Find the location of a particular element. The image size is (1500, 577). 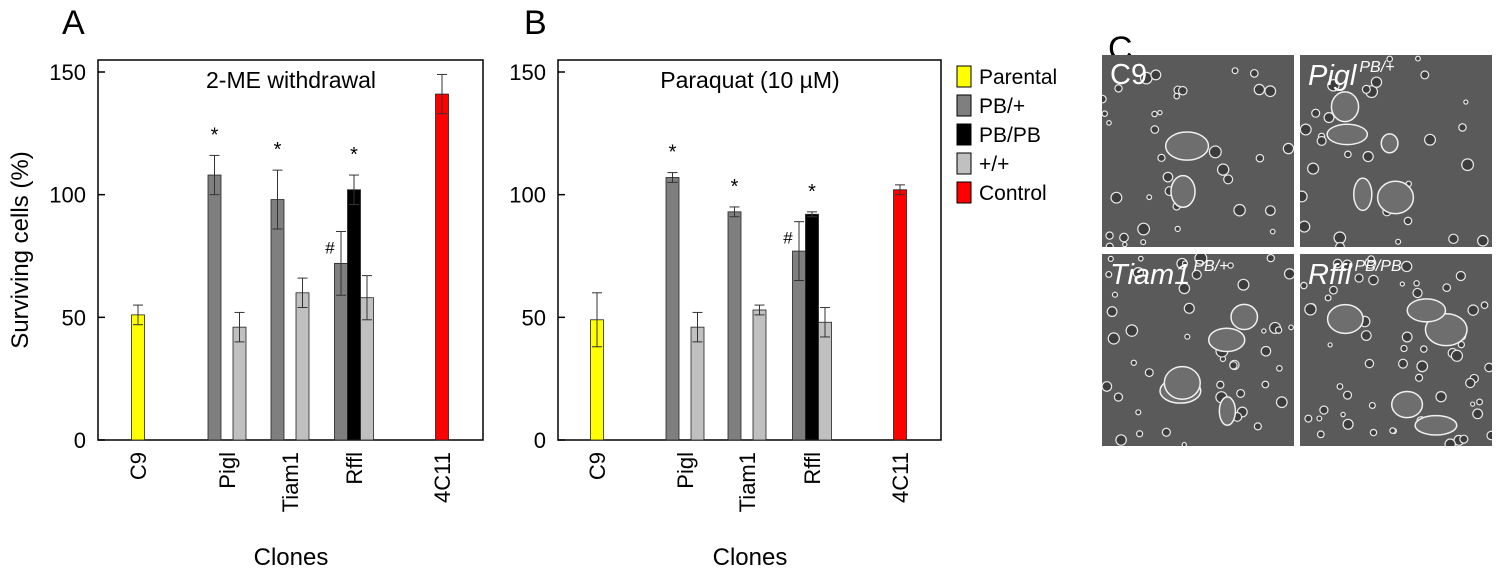

y-tick-label: 0 is located at coordinates (540, 440).